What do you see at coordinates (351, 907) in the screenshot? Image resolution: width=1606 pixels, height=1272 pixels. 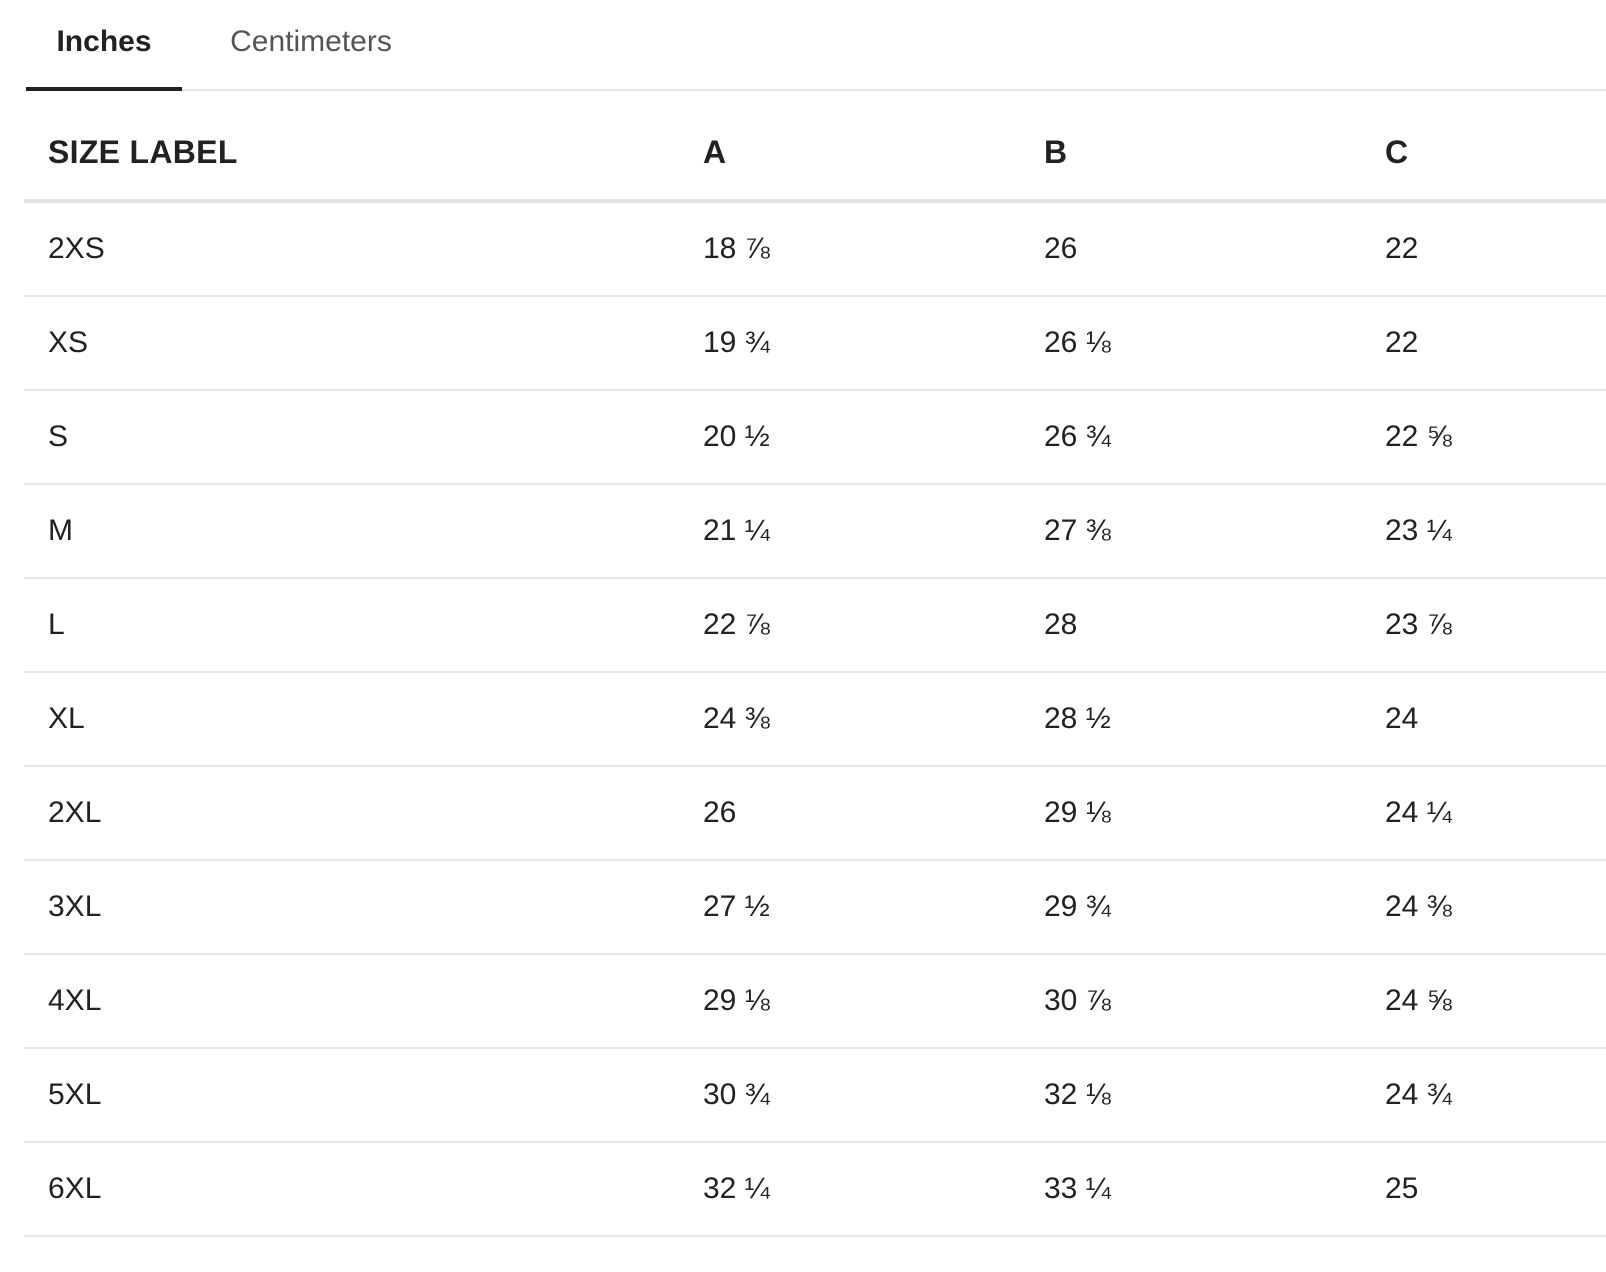 I see `cell-size-label: 3XL` at bounding box center [351, 907].